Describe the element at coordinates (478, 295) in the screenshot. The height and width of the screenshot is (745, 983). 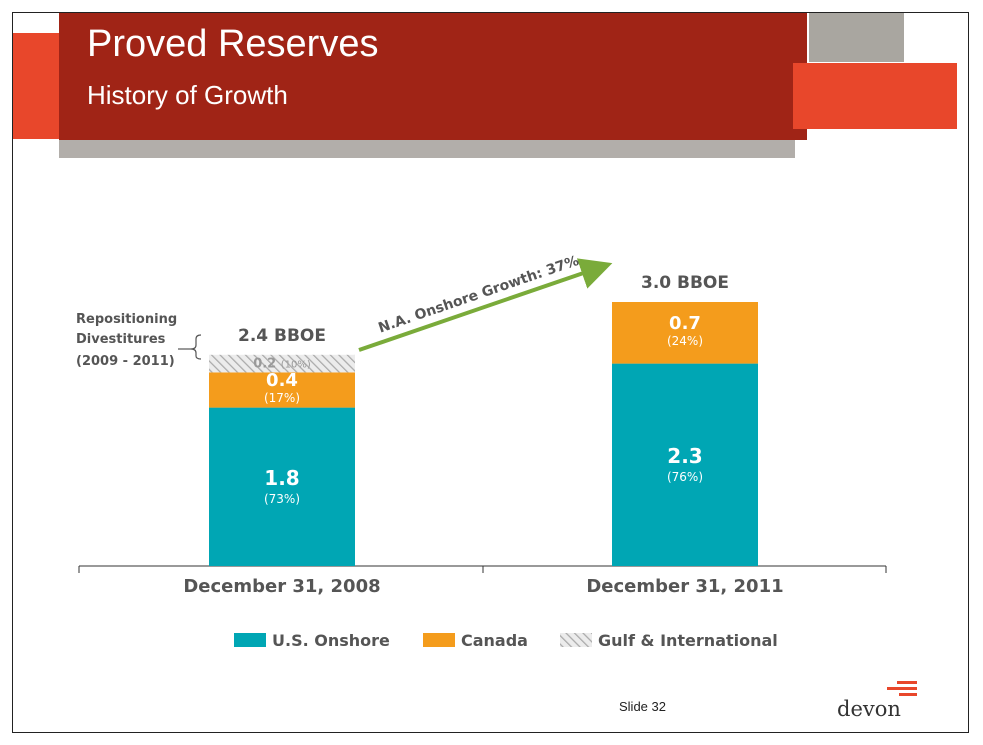
I see `growth-arrow-label: N.A. Onshore Growth: 37%` at that location.